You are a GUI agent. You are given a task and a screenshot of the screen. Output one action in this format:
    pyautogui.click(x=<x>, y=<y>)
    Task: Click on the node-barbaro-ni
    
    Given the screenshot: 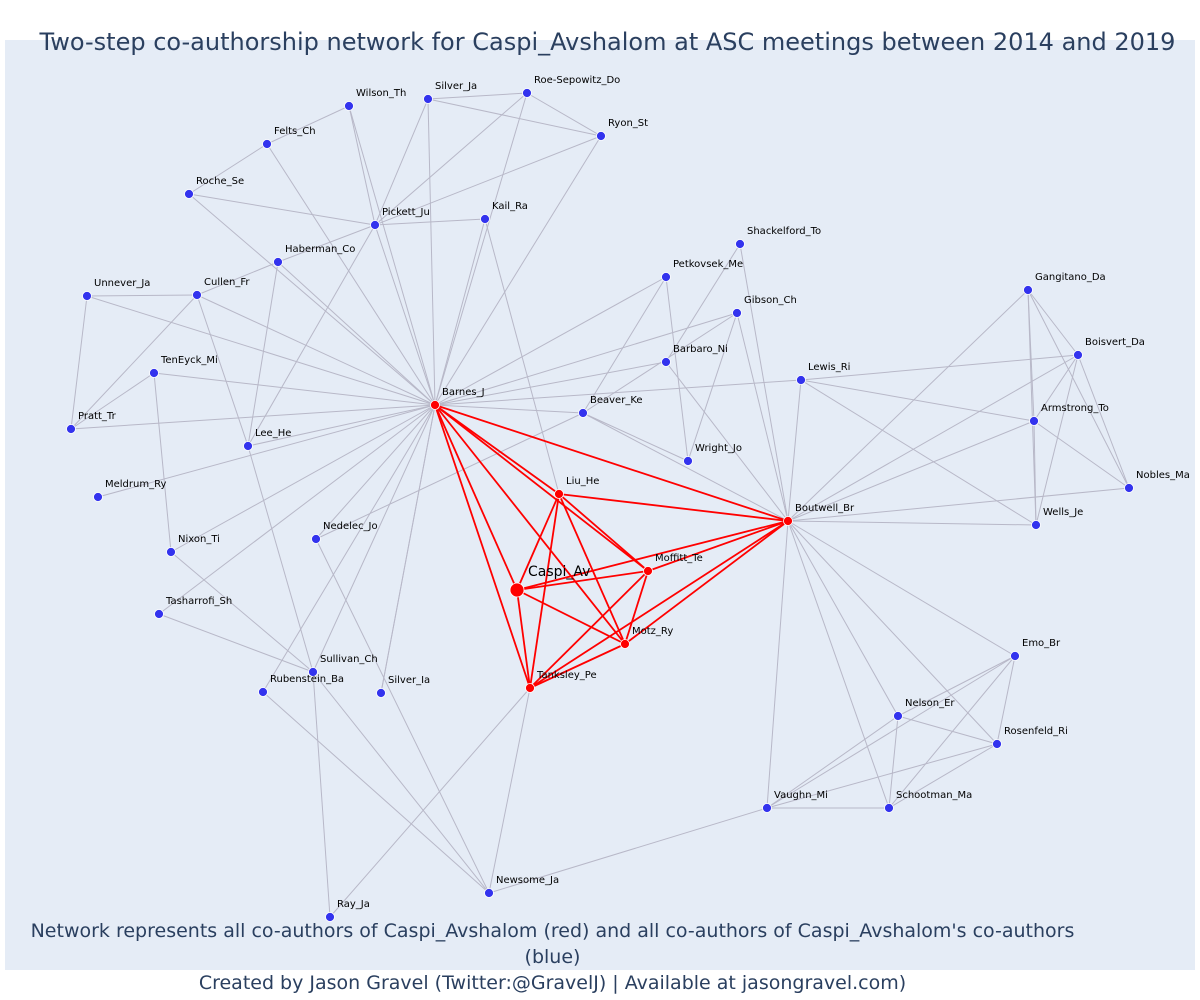 What is the action you would take?
    pyautogui.click(x=666, y=362)
    